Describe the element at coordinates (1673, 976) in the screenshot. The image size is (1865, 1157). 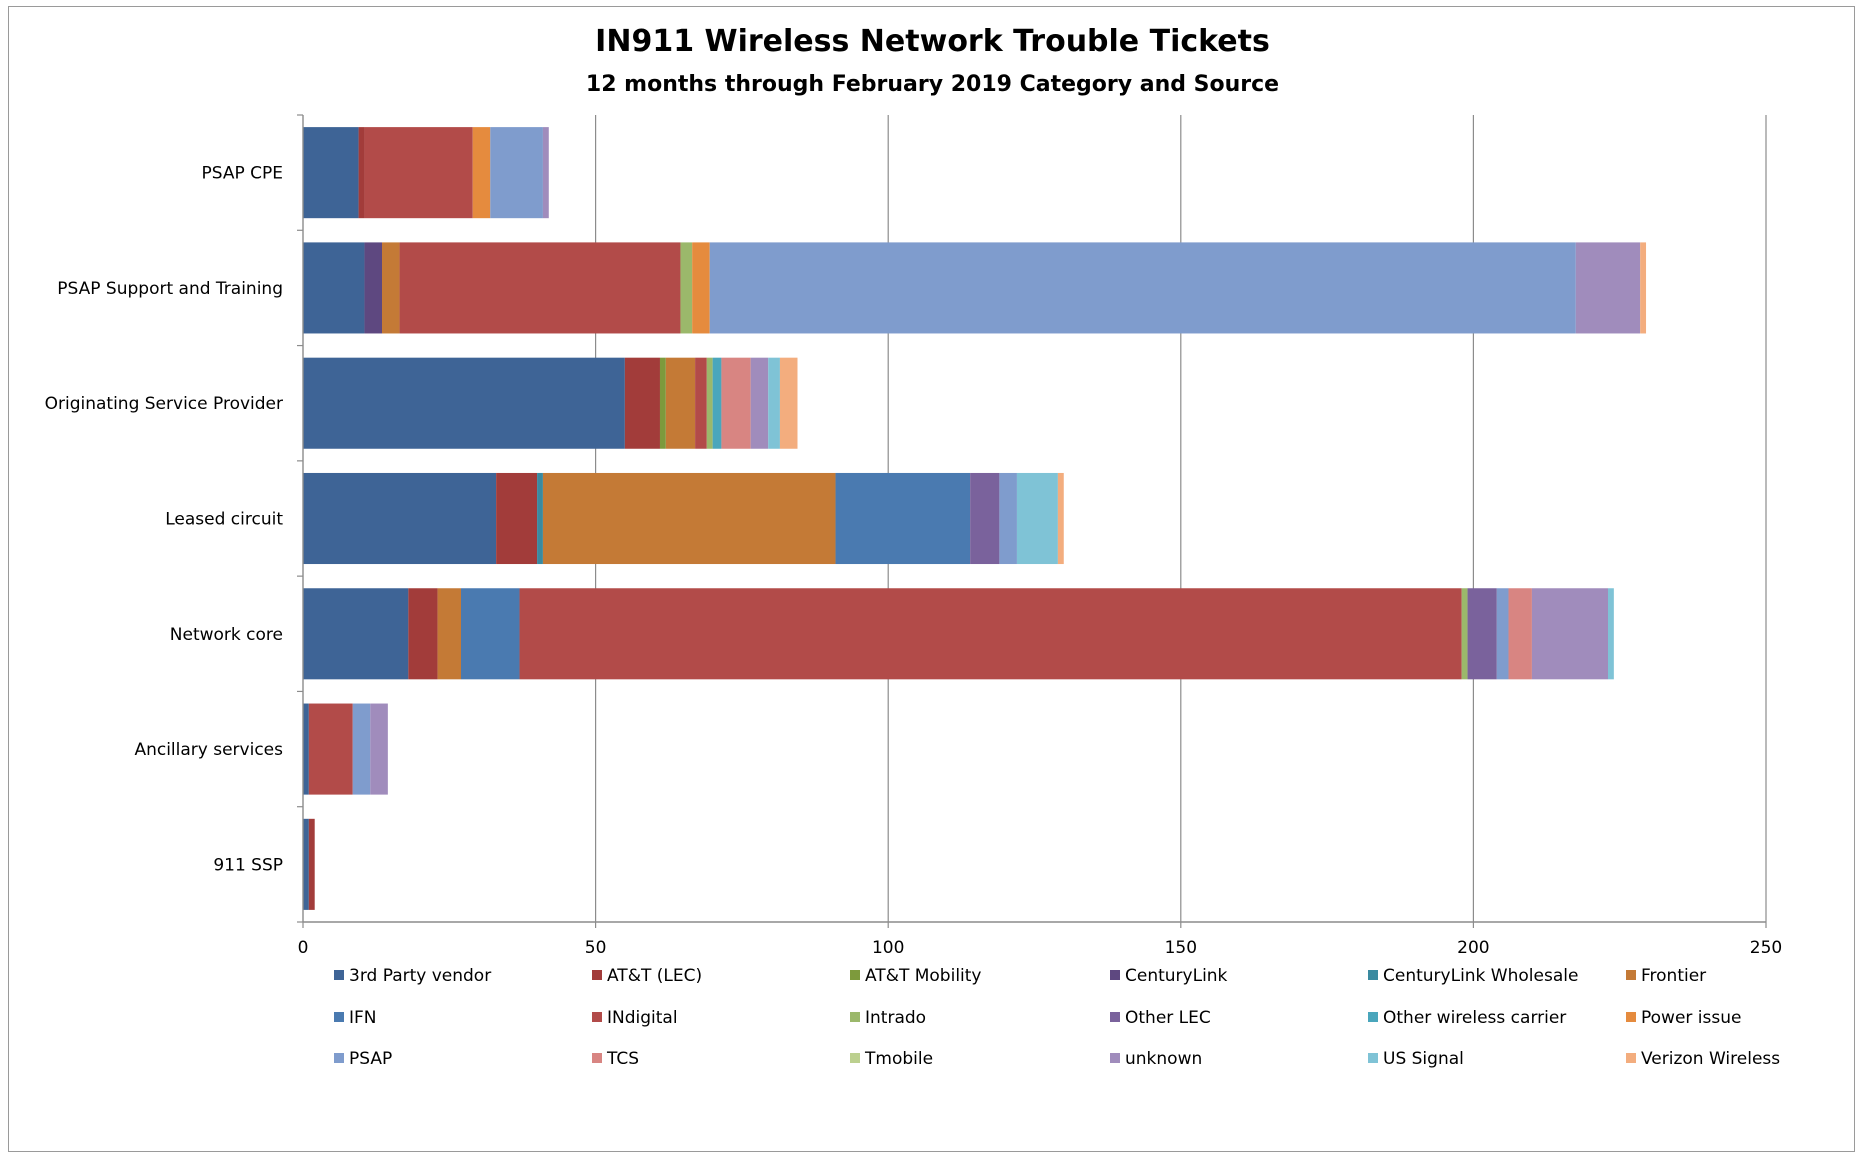
I see `legend-label: Frontier` at that location.